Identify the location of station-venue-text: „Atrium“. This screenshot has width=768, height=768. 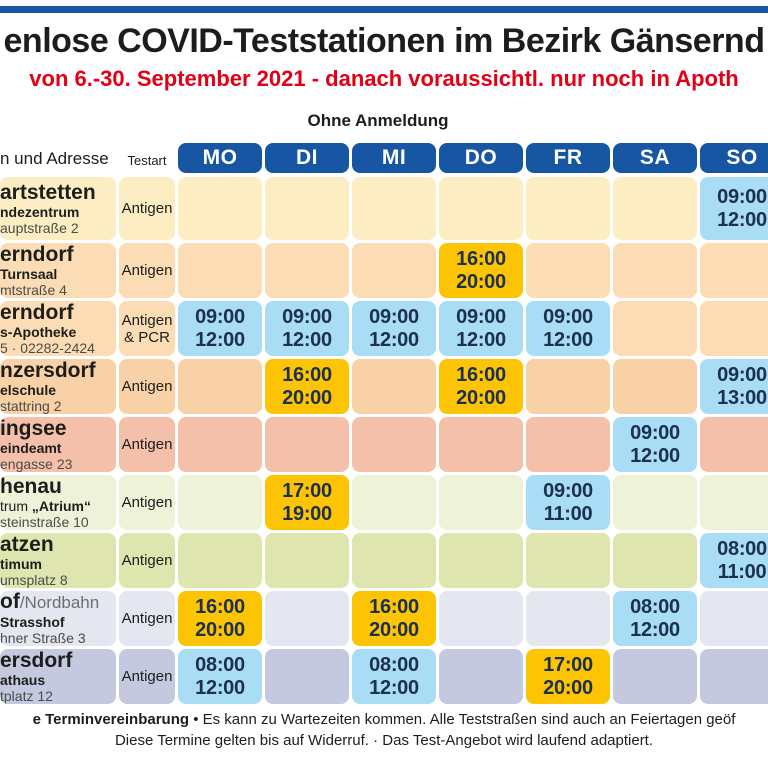
(61, 505).